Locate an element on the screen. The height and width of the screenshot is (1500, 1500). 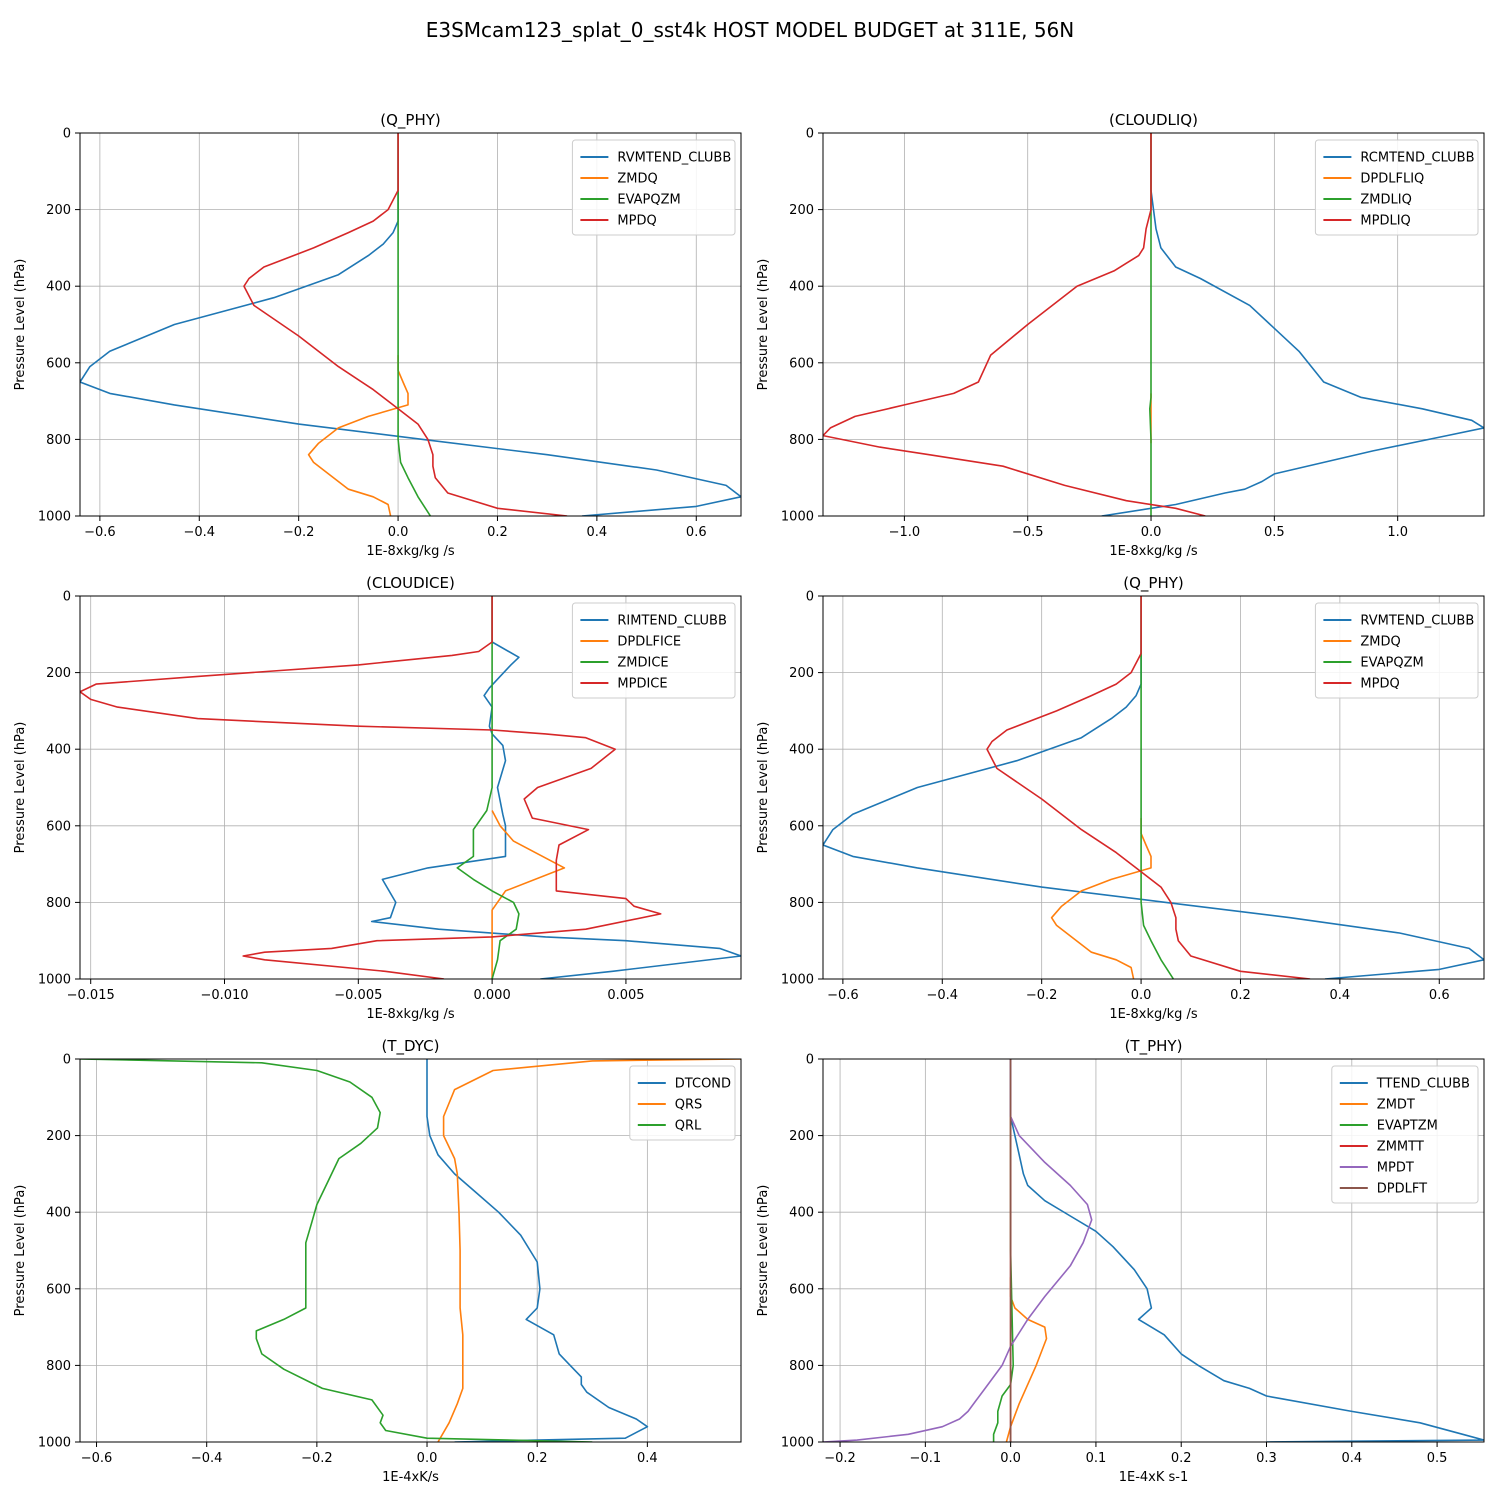
legend: RCMTEND_CLUBB DPDLFLIQ ZMDLIQ MPDLIQ is located at coordinates (1396, 187).